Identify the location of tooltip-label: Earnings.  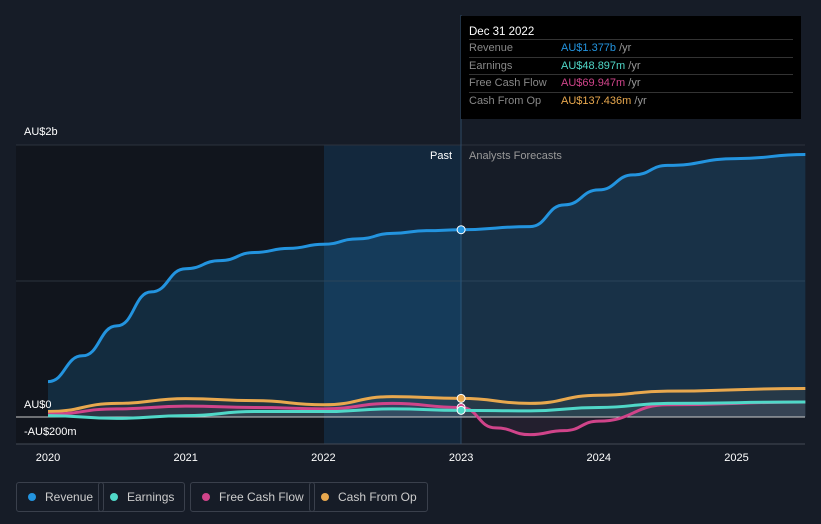
(491, 65).